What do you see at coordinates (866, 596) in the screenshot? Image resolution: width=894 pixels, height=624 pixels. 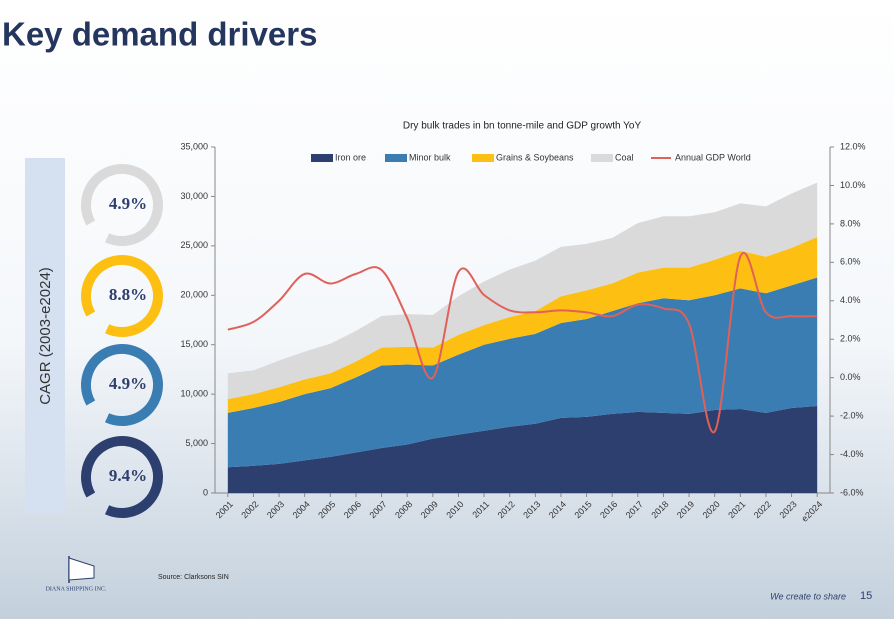 I see `page-number: 15` at bounding box center [866, 596].